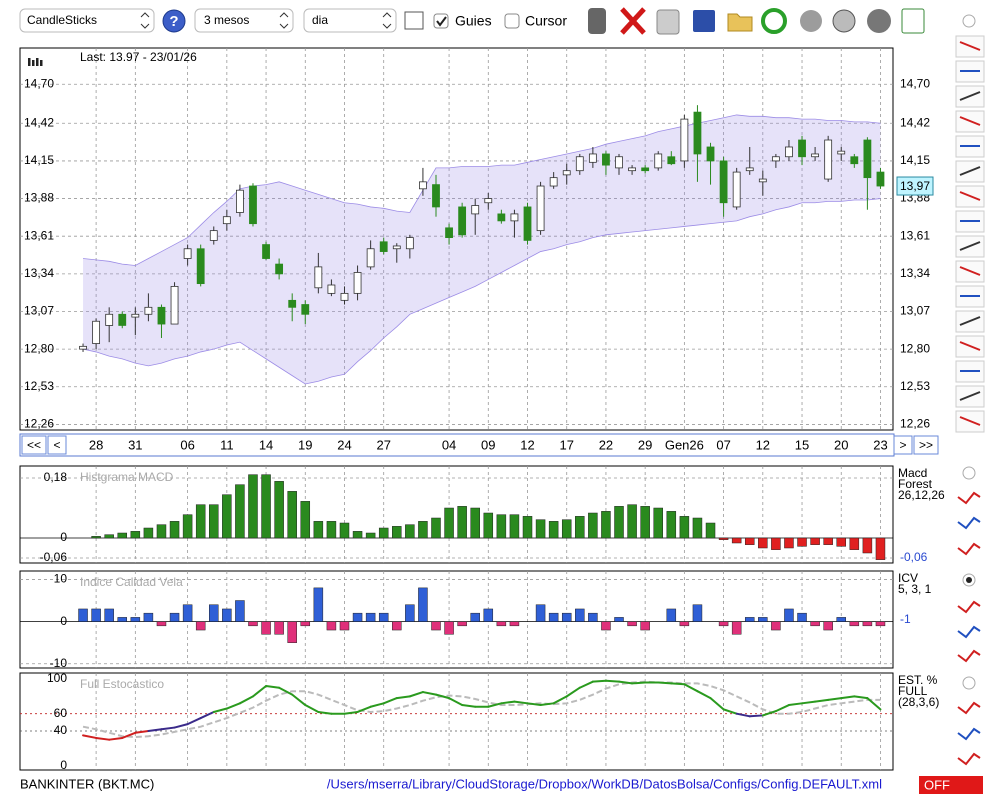 The width and height of the screenshot is (1000, 805). What do you see at coordinates (597, 21) in the screenshot?
I see `trash-button` at bounding box center [597, 21].